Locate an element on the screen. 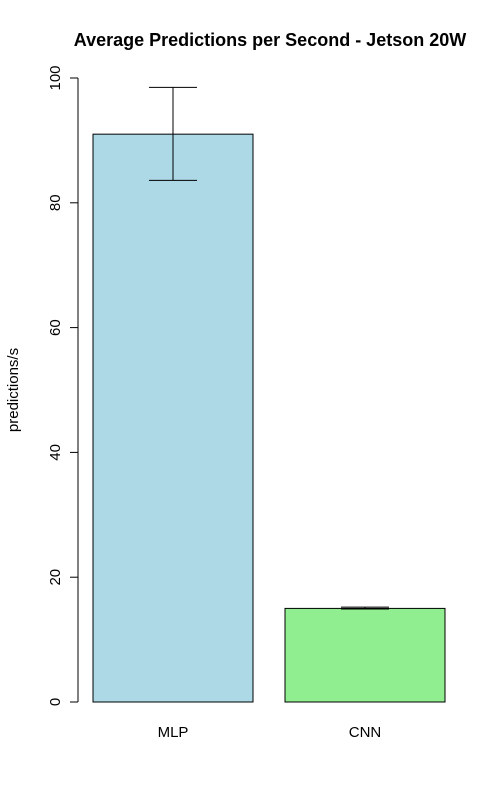  bar-cnn is located at coordinates (365, 655).